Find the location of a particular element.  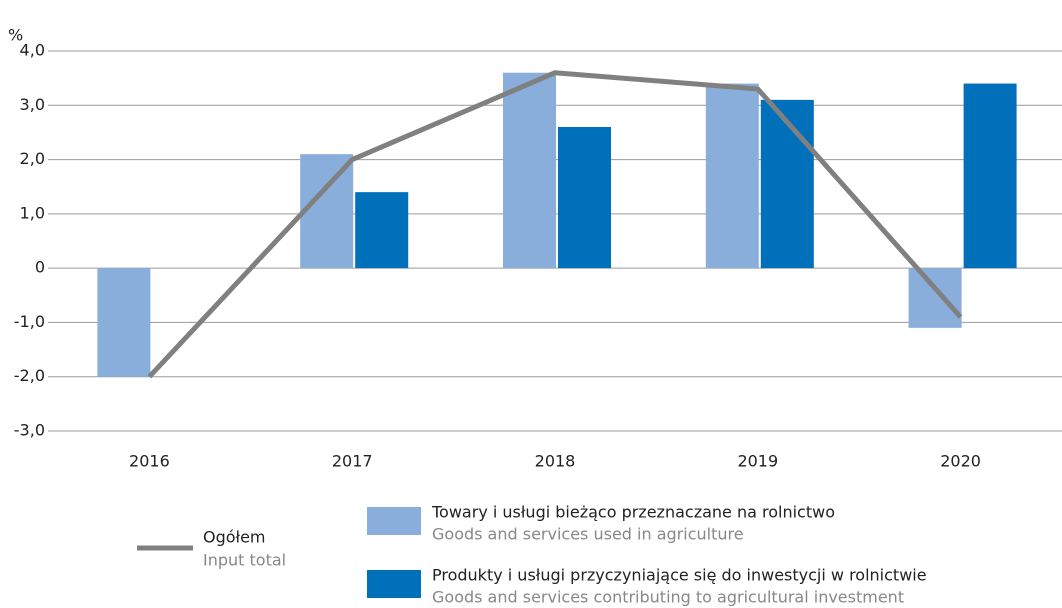

x-tick-label: 2020 is located at coordinates (960, 461).